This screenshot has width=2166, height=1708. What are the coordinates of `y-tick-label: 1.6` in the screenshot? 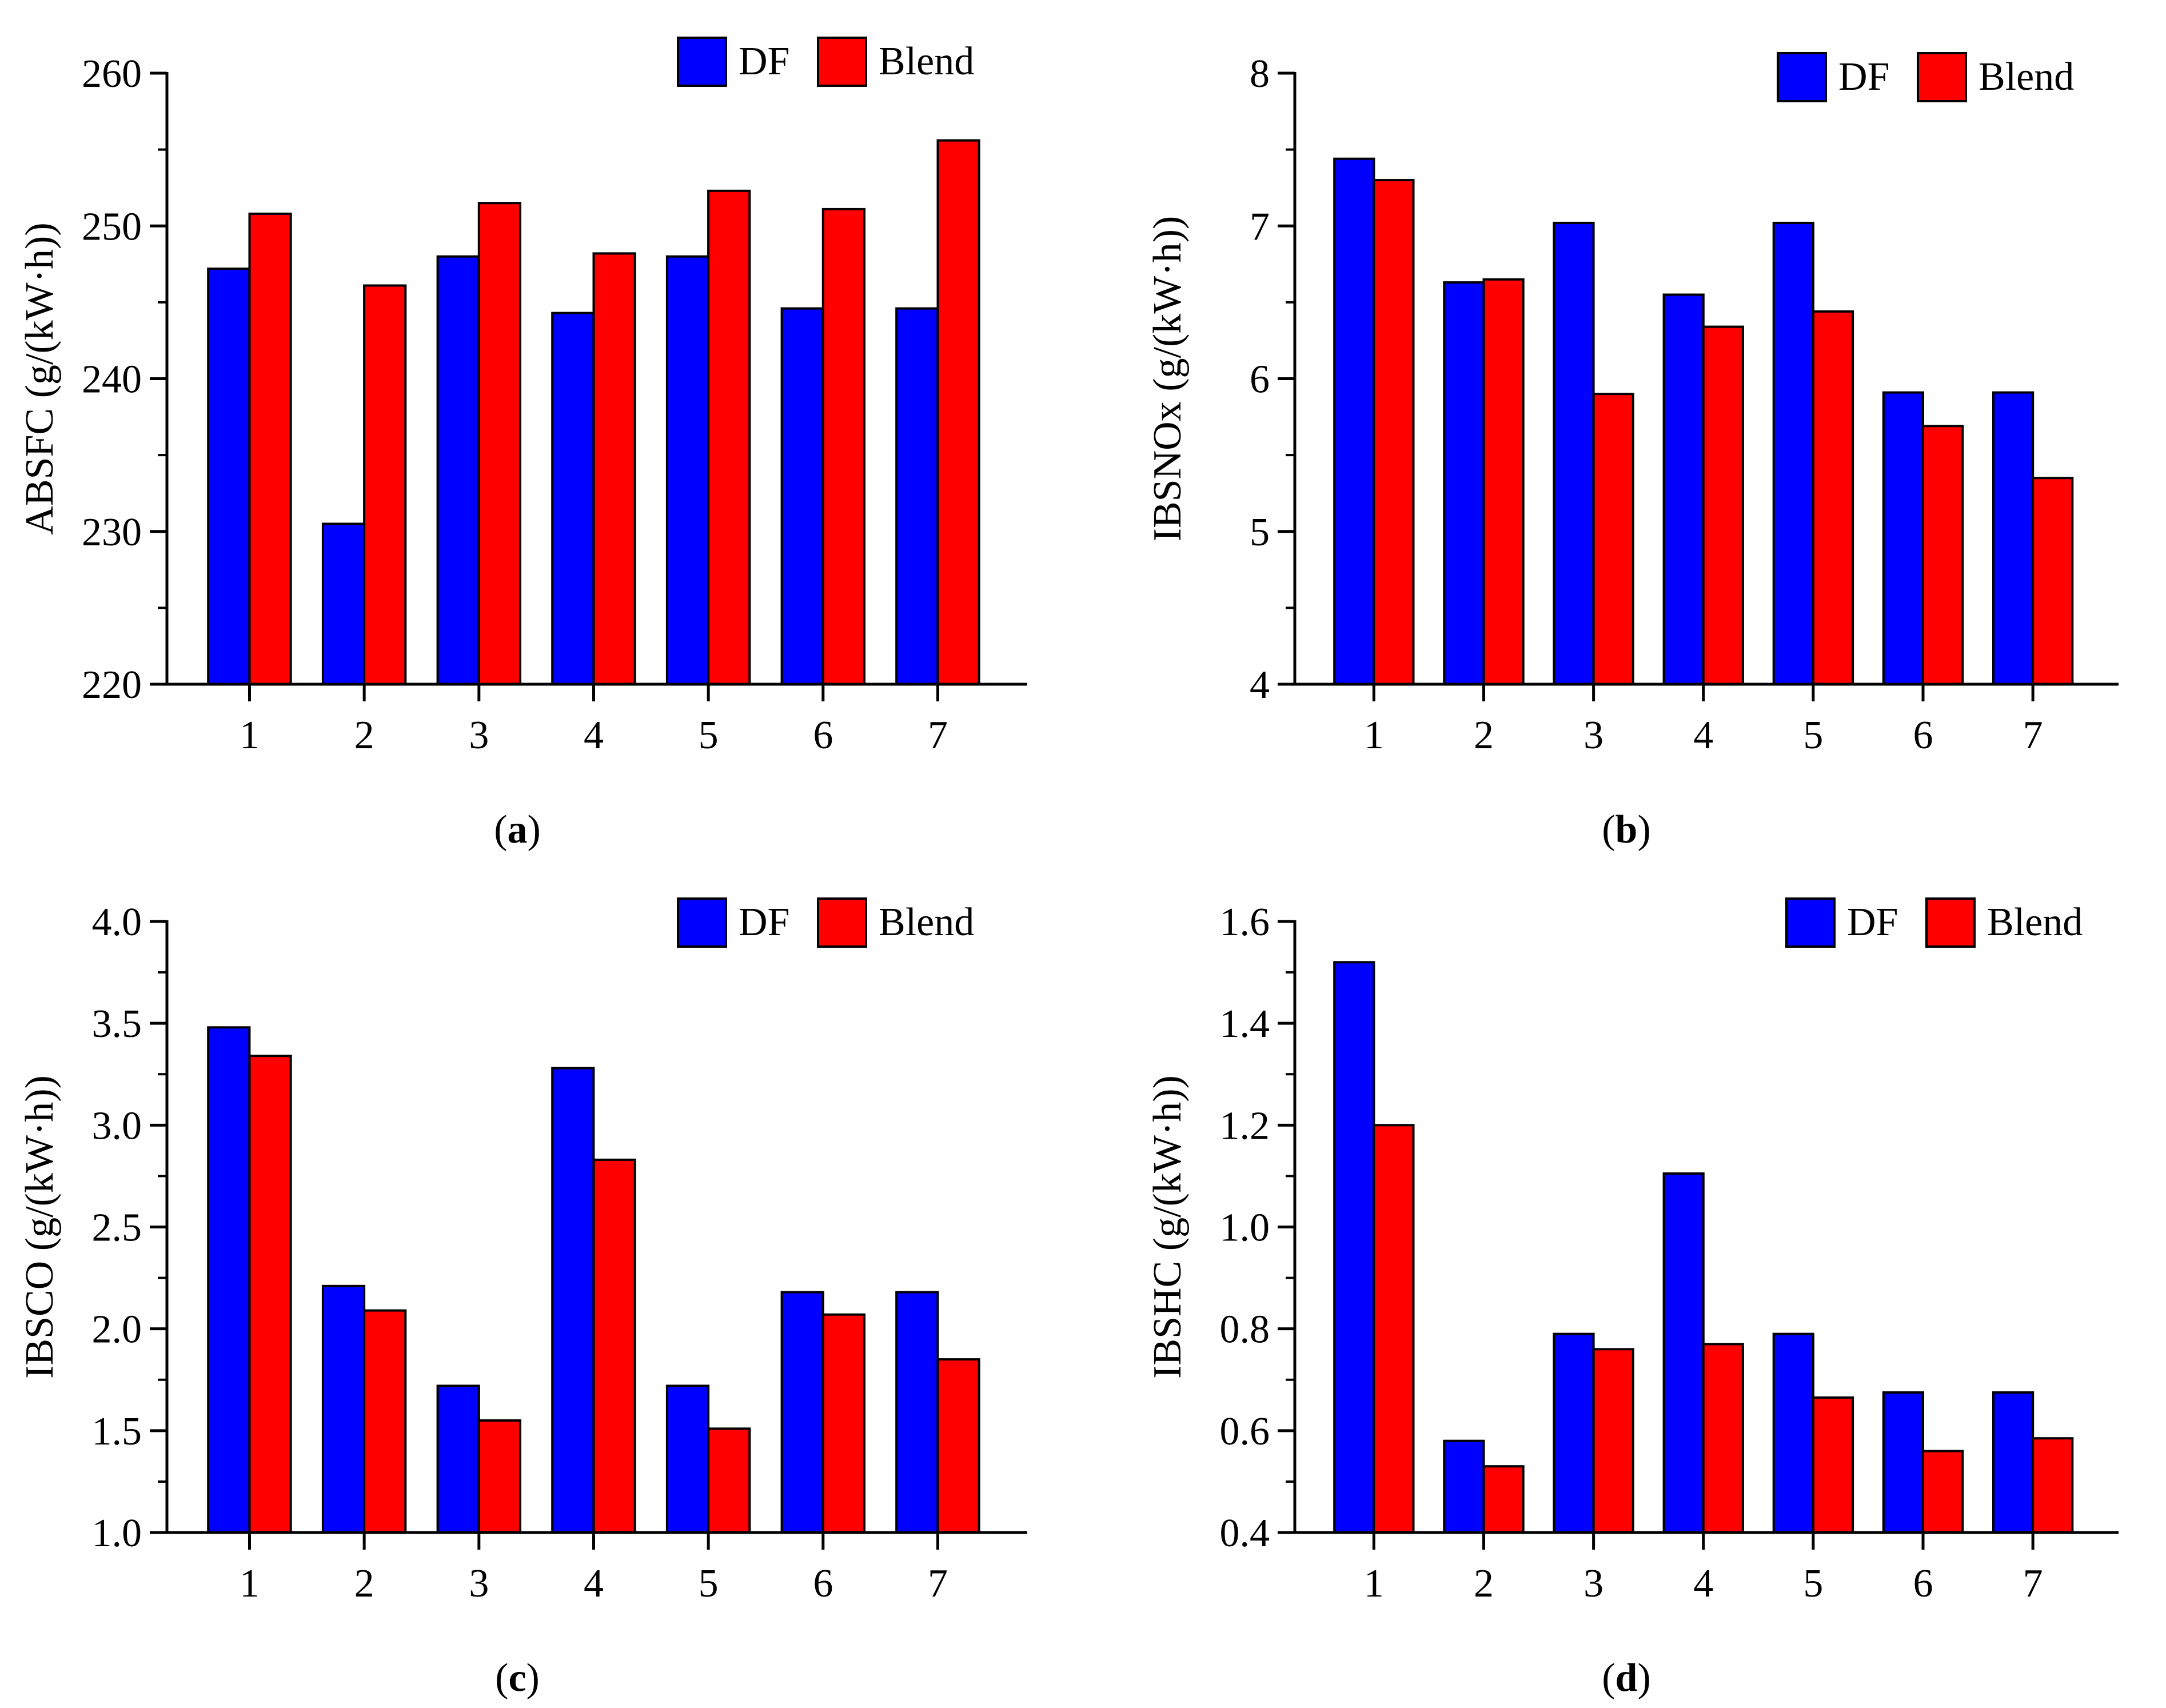 It's located at (1245, 922).